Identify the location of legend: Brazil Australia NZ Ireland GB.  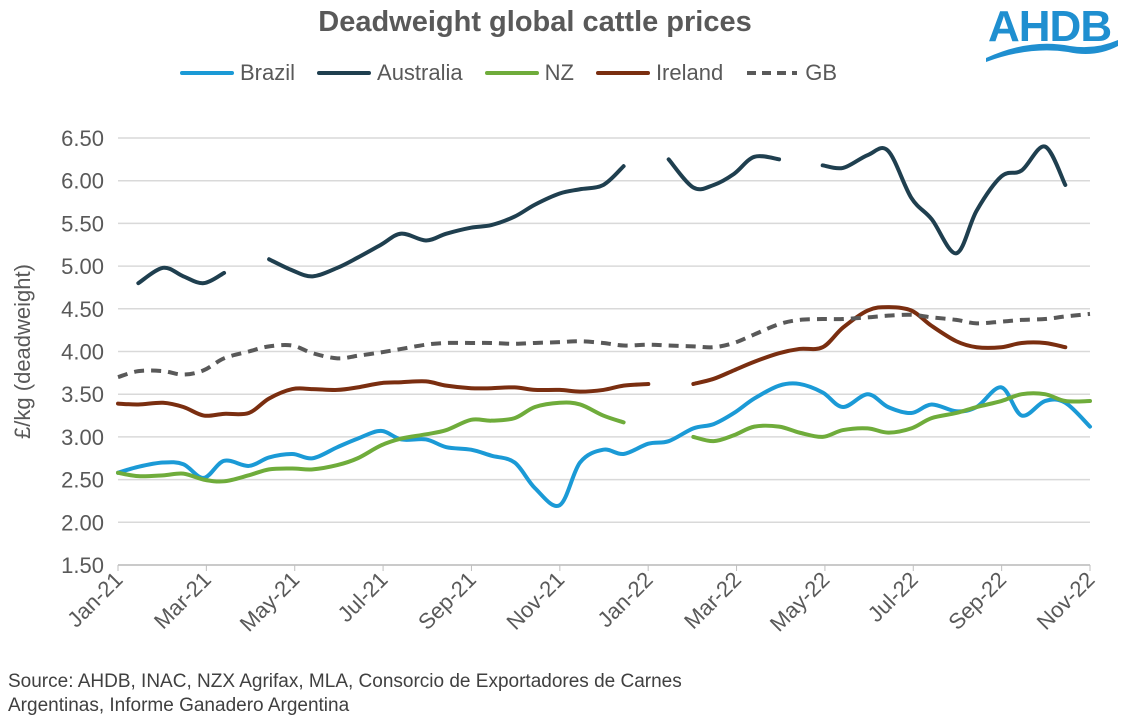
(519, 73).